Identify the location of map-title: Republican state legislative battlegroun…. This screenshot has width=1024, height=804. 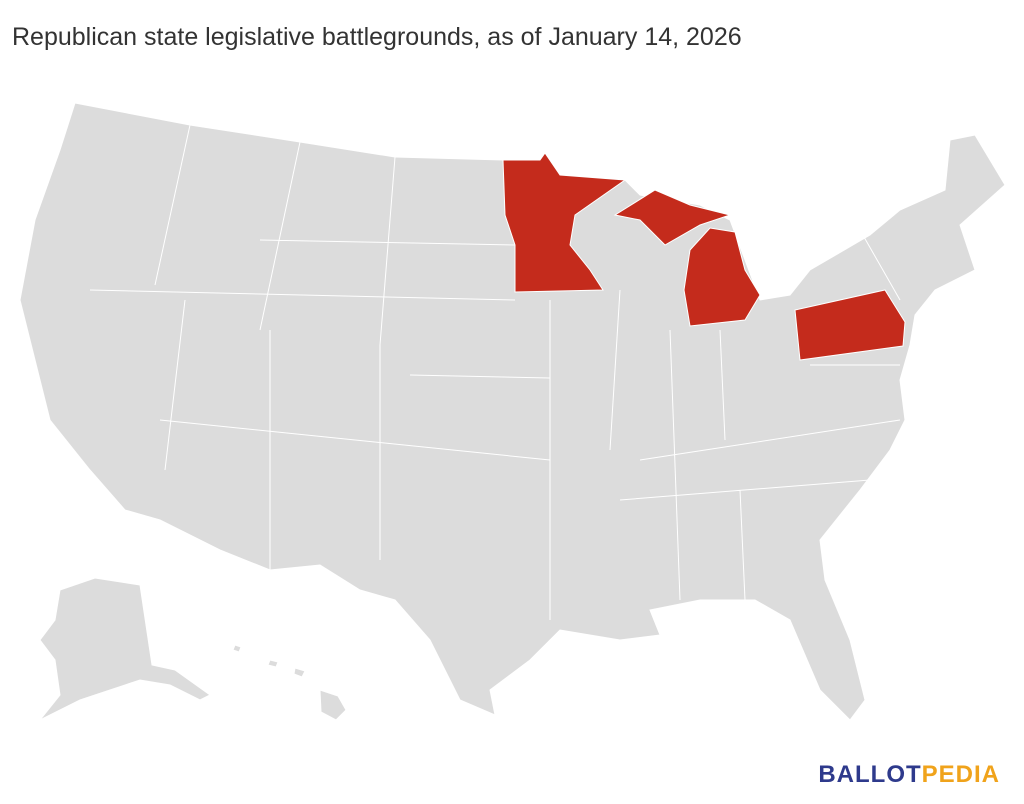
(377, 37).